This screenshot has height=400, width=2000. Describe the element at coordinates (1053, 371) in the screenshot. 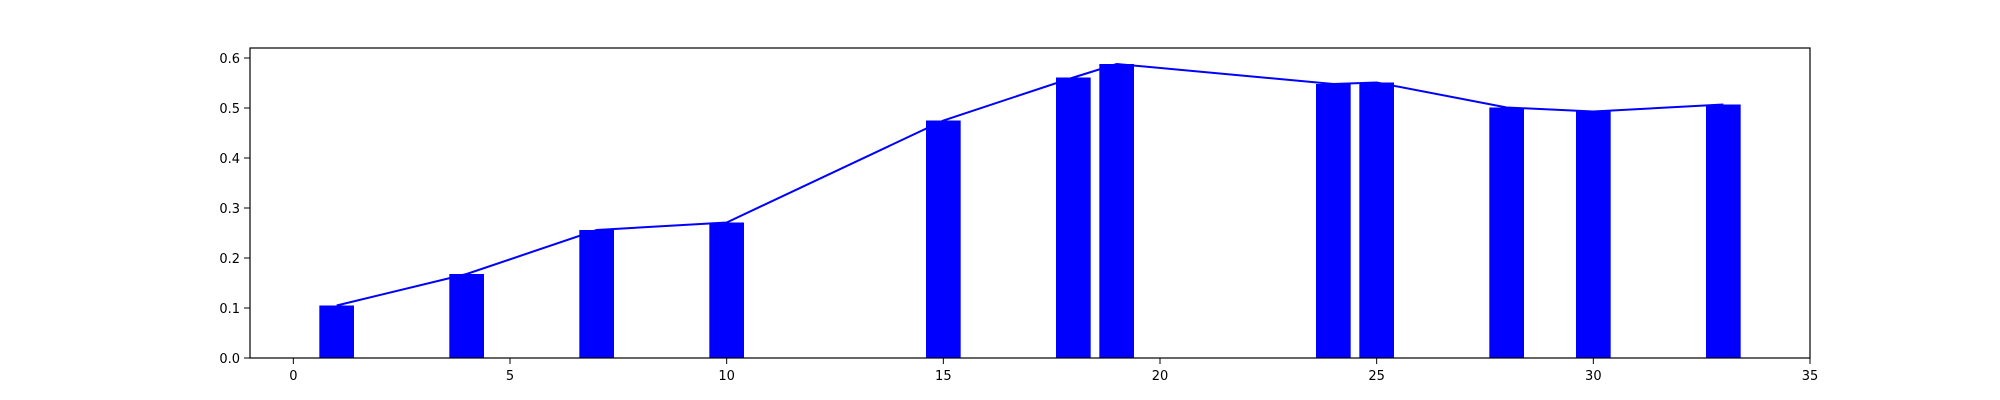

I see `x-axis: 0 5 10 15 20 25 30 35` at that location.